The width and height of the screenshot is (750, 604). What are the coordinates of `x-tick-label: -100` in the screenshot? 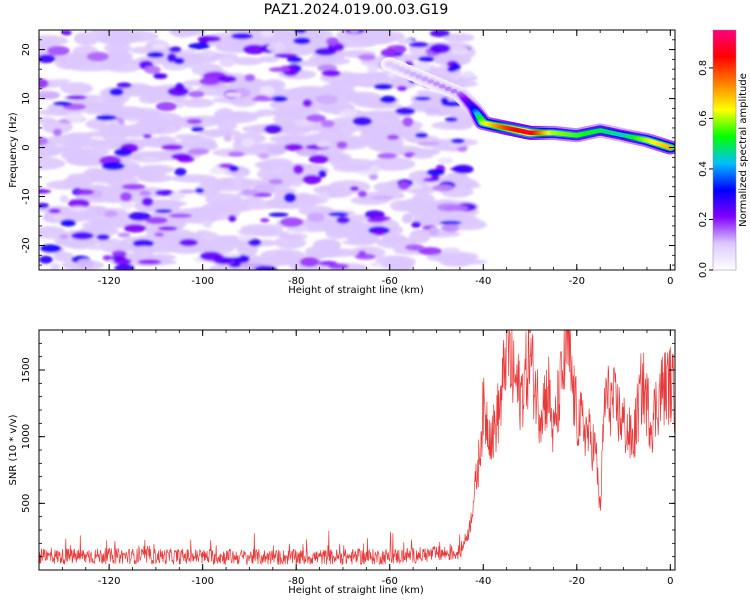 It's located at (202, 281).